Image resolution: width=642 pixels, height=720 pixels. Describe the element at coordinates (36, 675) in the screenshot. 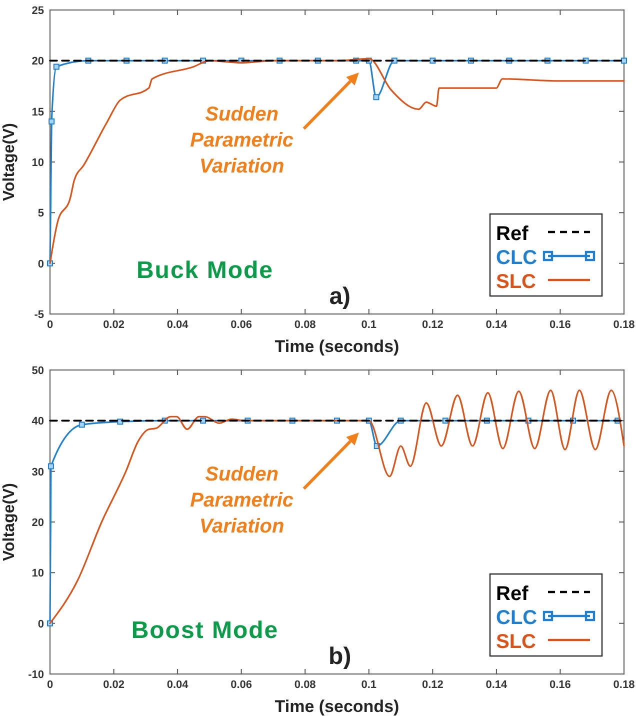

I see `y-tick-label: -10` at that location.